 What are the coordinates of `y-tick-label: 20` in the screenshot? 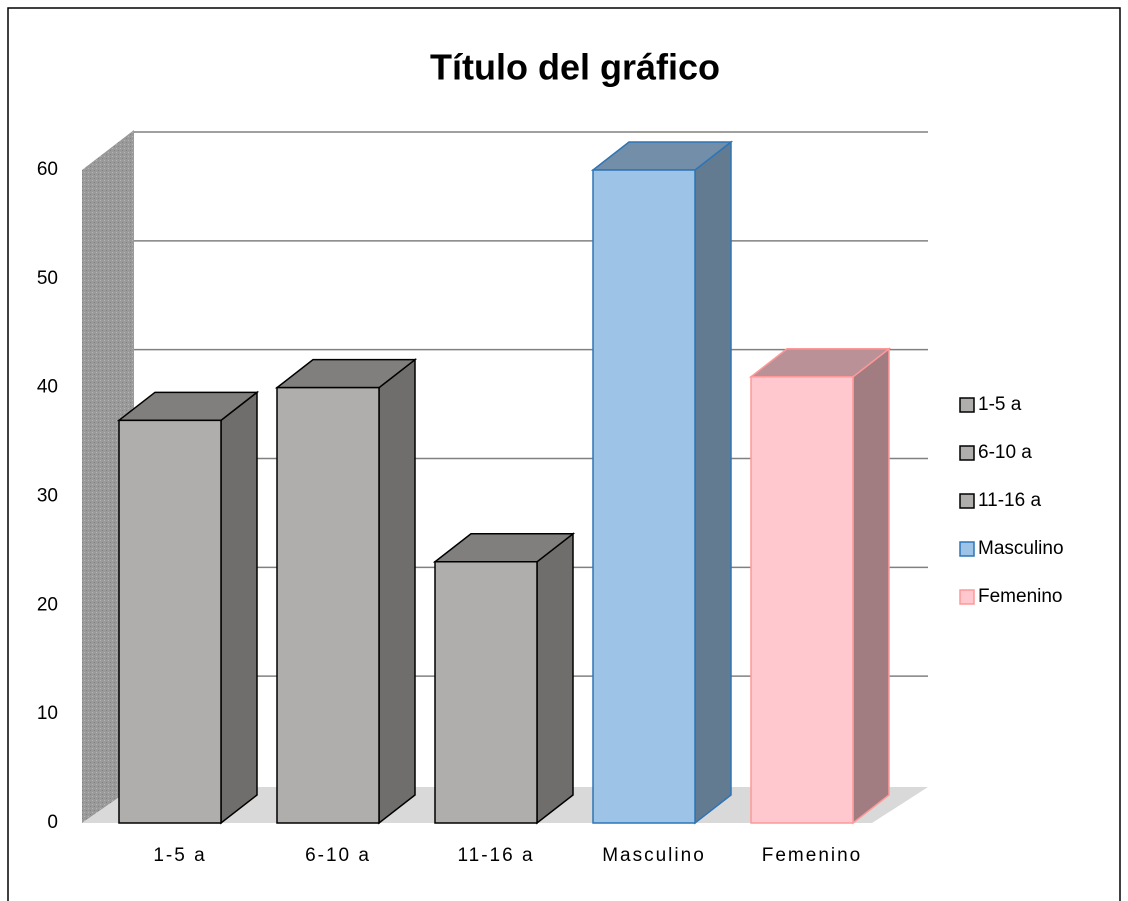 It's located at (47, 604).